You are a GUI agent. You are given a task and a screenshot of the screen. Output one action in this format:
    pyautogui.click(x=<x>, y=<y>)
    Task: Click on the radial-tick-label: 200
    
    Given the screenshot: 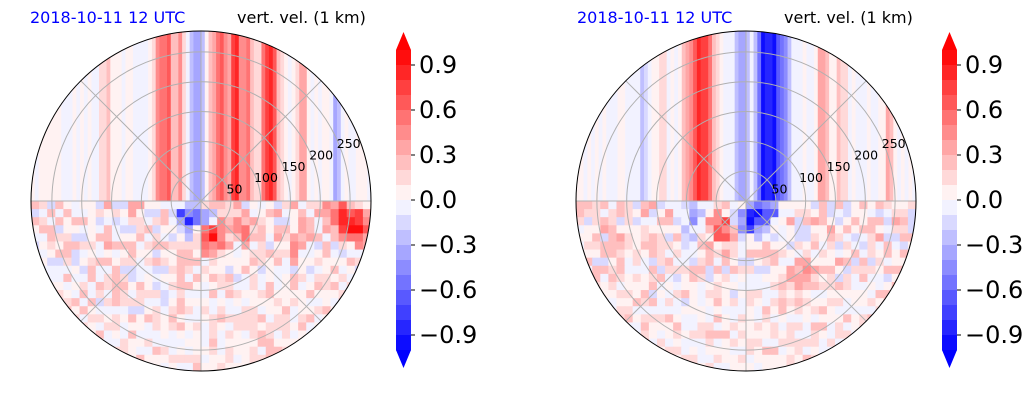 What is the action you would take?
    pyautogui.click(x=321, y=154)
    